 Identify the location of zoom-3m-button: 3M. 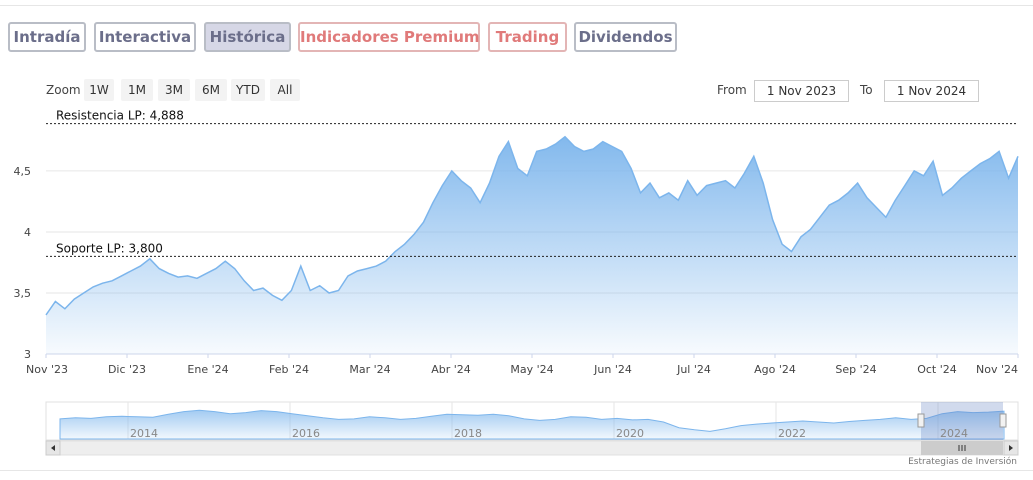
(174, 90).